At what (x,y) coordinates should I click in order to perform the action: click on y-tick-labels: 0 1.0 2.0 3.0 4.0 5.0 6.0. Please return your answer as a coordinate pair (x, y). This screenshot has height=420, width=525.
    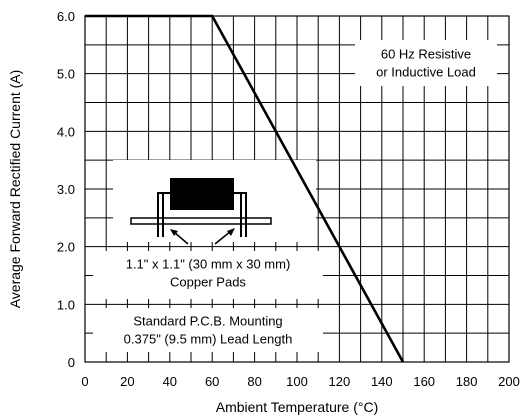
    Looking at the image, I should click on (66, 189).